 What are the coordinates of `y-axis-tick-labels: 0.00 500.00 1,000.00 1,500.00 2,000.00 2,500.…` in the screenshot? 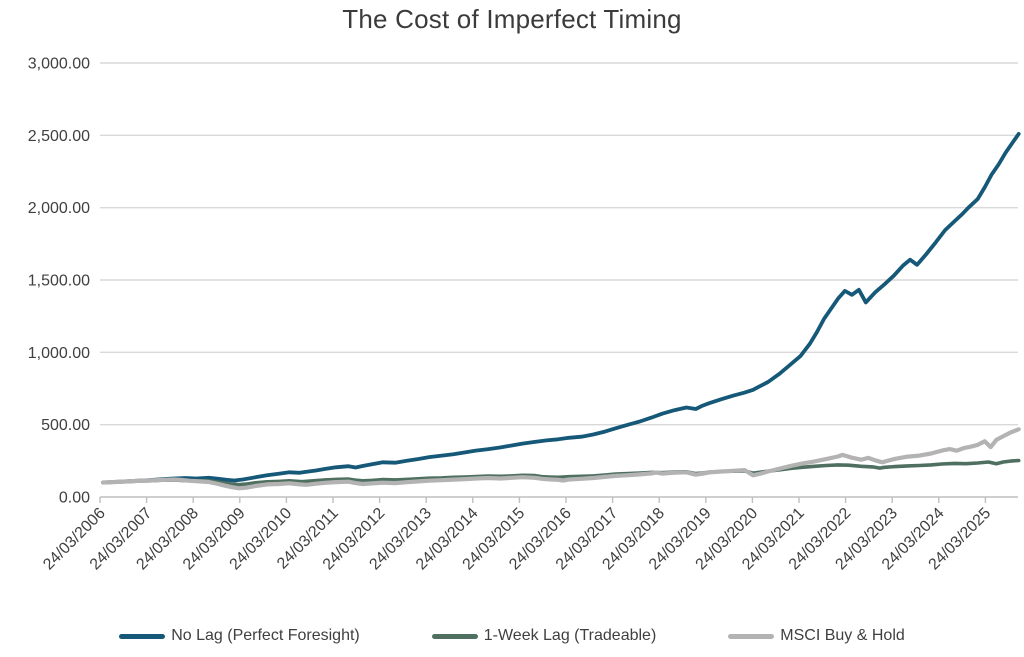 It's located at (59, 281).